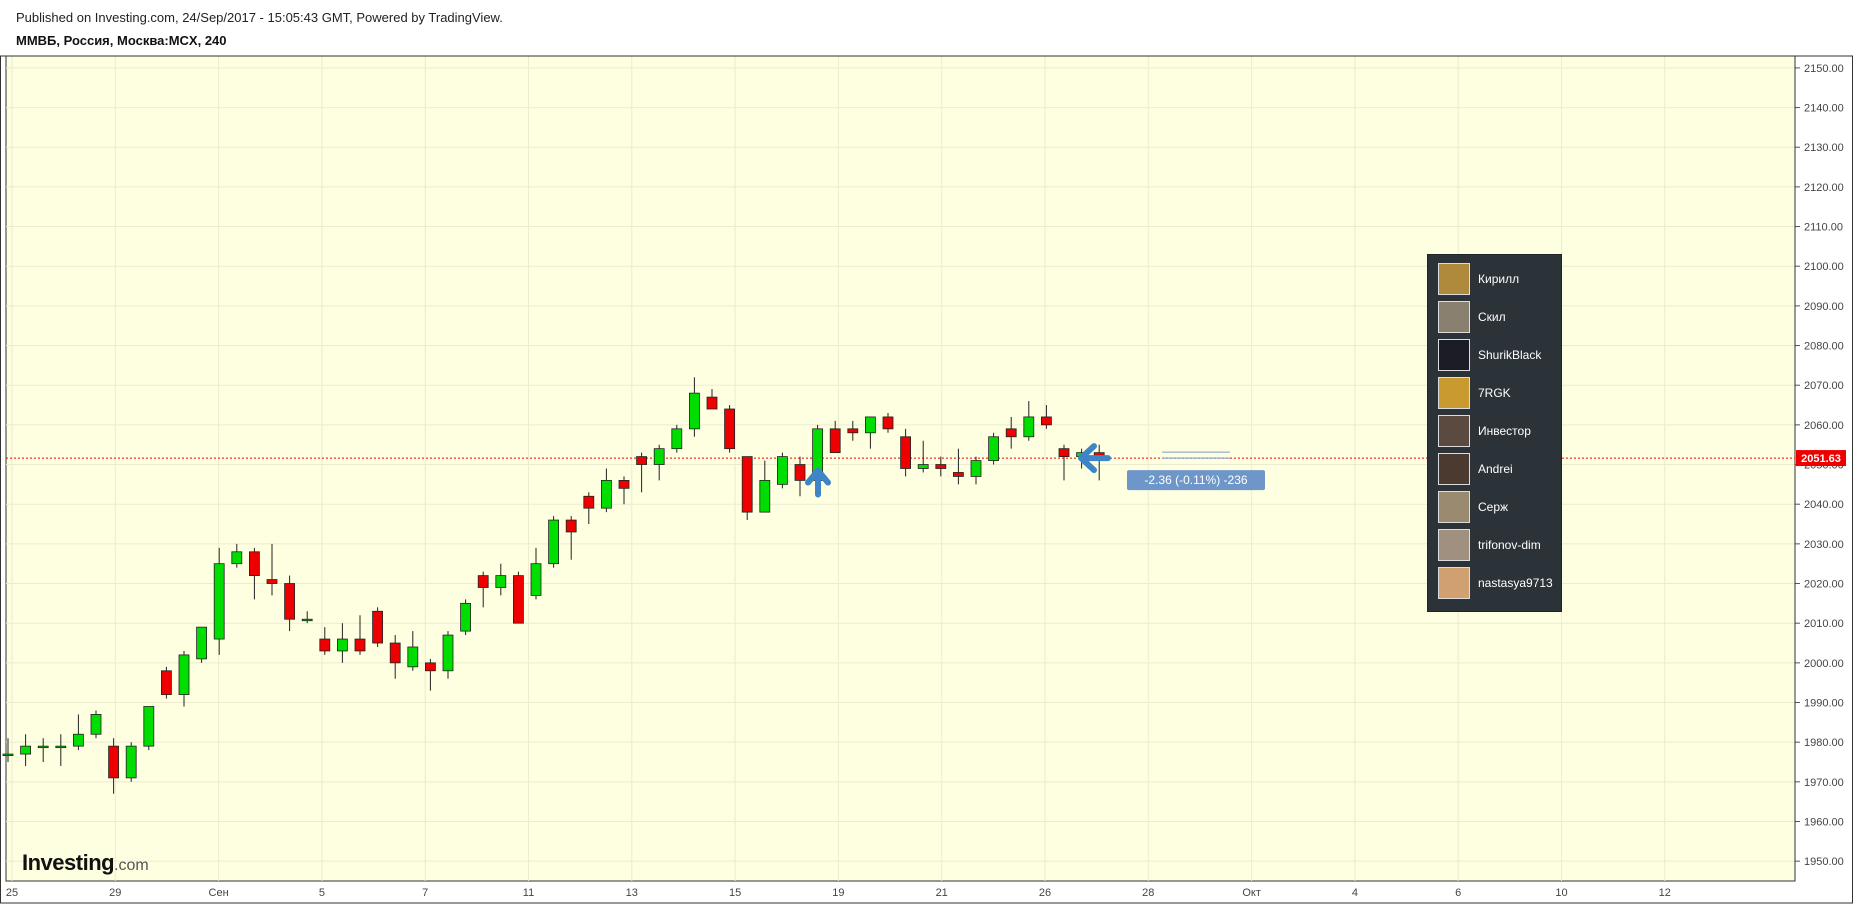 The image size is (1853, 905). I want to click on y-tick-label: 2130.00, so click(1824, 148).